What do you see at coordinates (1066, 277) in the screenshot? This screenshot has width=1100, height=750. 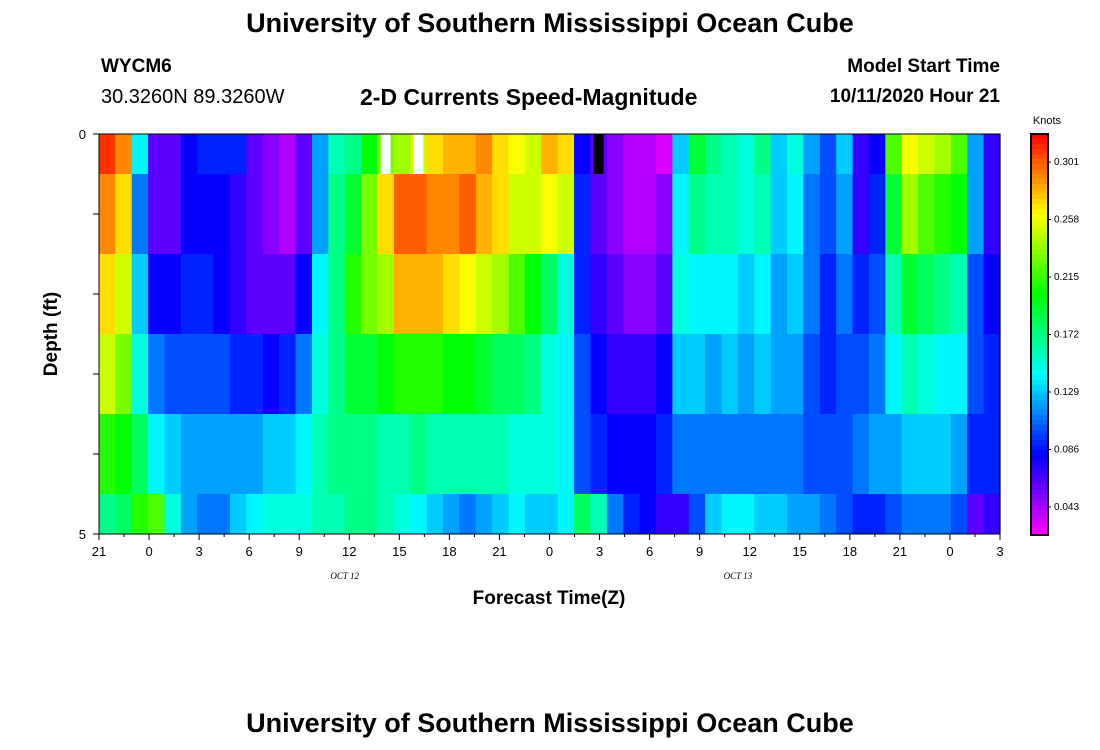 I see `colorbar-tick-label: 0.215` at bounding box center [1066, 277].